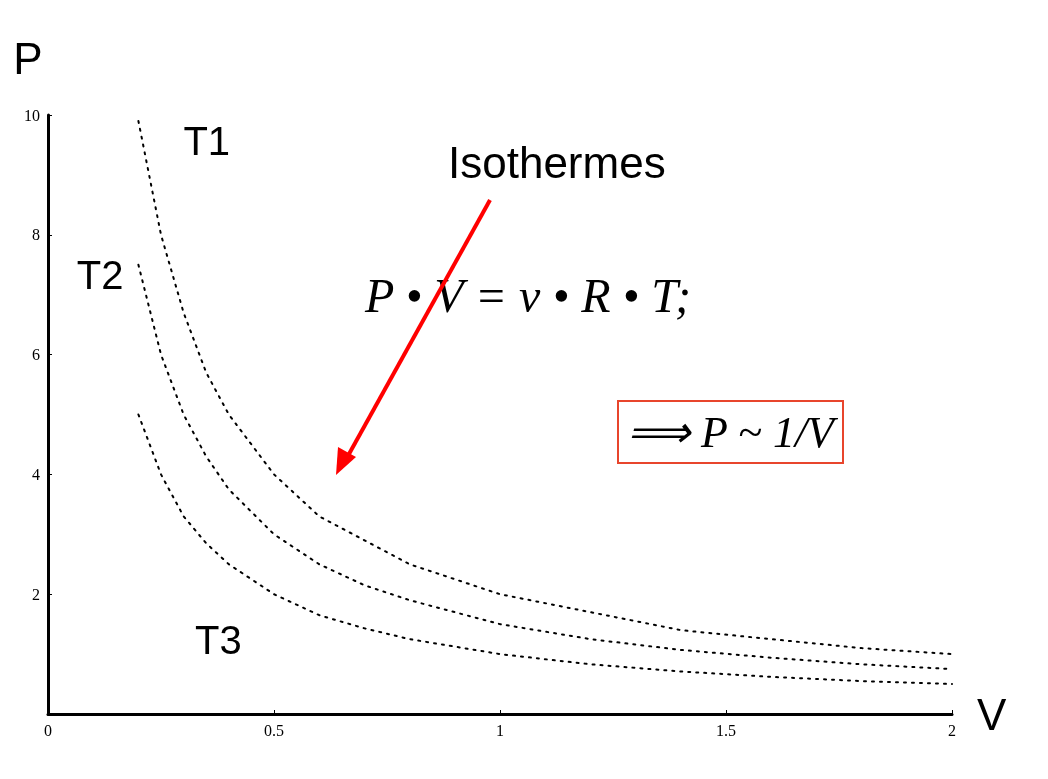  Describe the element at coordinates (218, 639) in the screenshot. I see `series-label: T3` at that location.